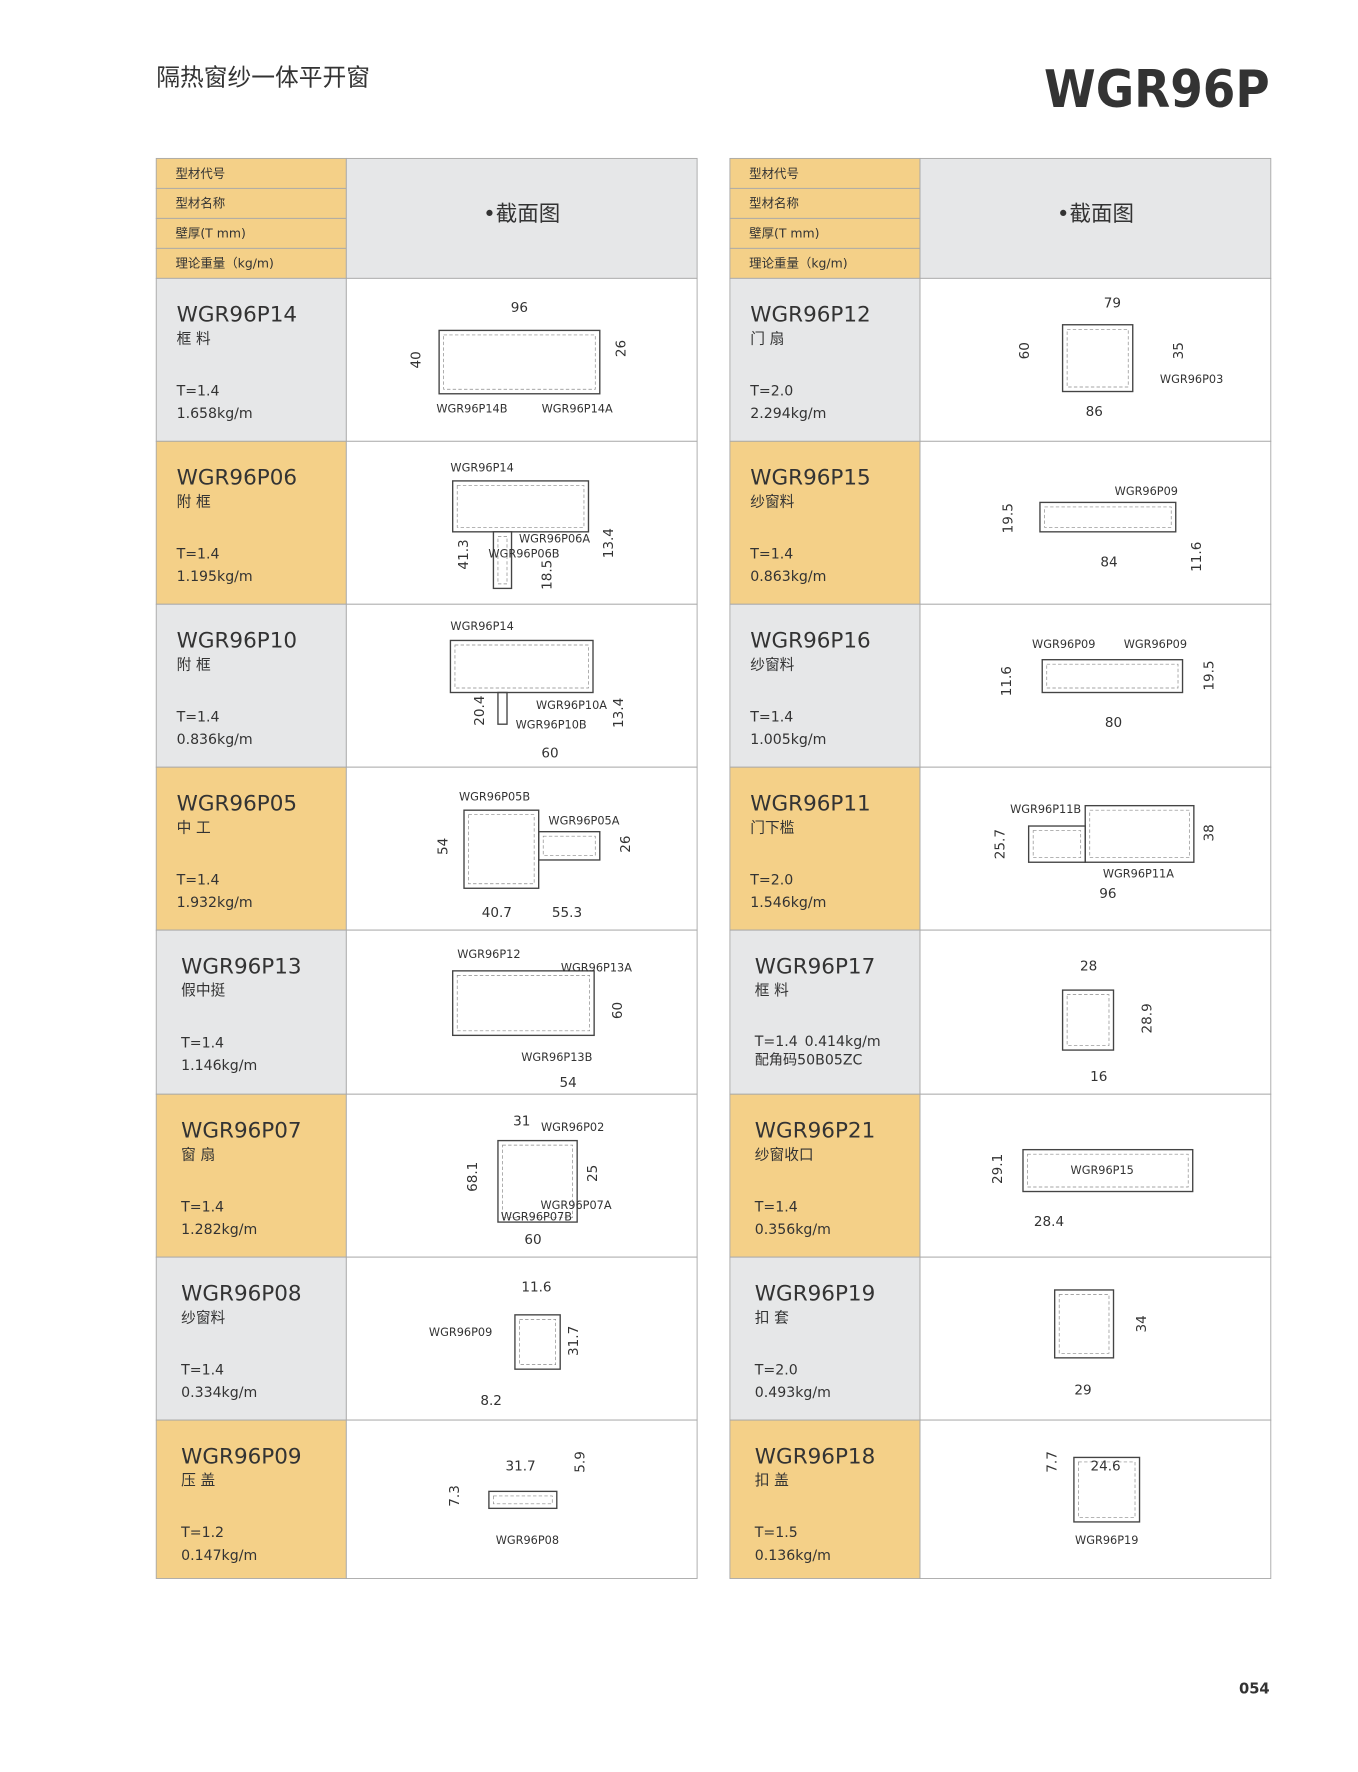 This screenshot has height=1772, width=1358. Describe the element at coordinates (416, 359) in the screenshot. I see `dimension: 40` at that location.